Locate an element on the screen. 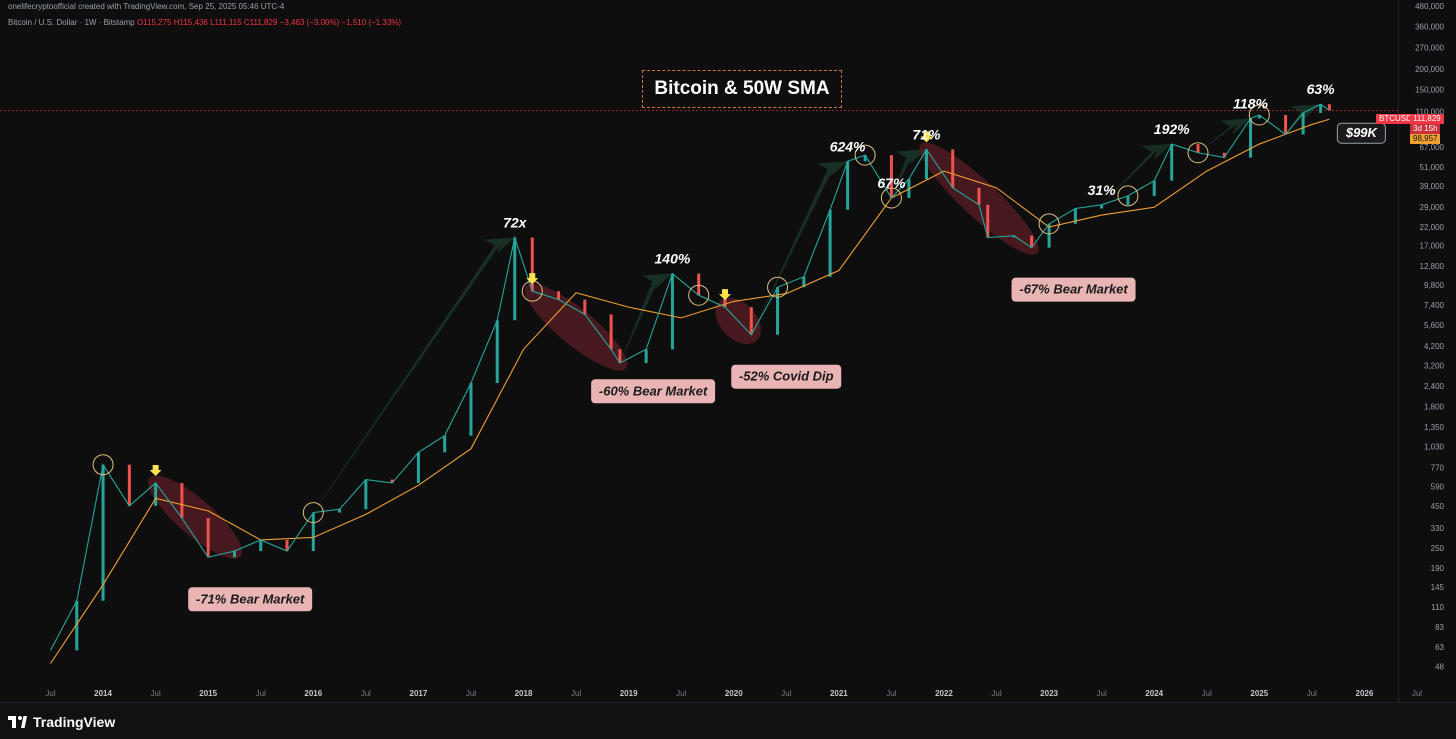  y-tick-label: 51,000 is located at coordinates (1432, 167).